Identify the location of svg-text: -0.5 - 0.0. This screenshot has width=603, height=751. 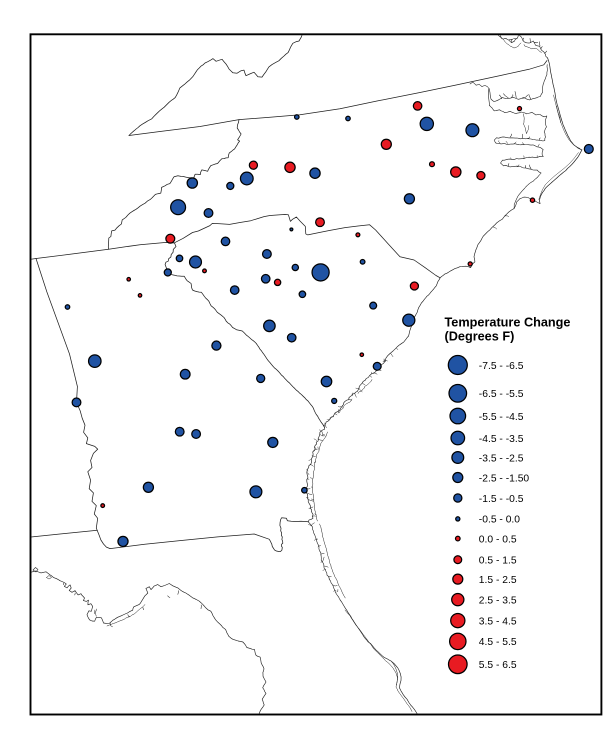
(499, 520).